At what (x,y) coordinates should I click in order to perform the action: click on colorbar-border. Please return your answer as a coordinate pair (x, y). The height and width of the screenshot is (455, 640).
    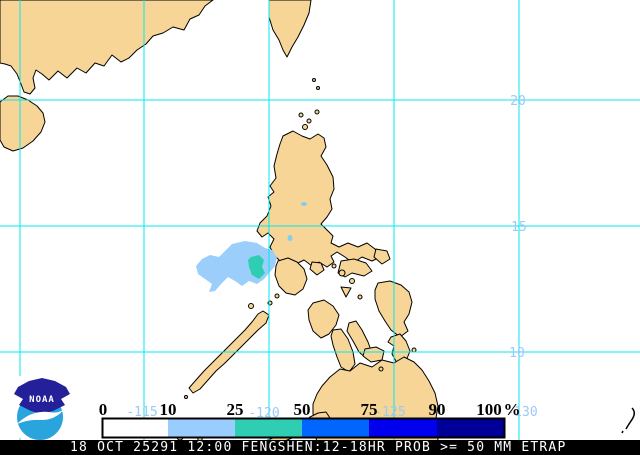
    Looking at the image, I should click on (303, 428).